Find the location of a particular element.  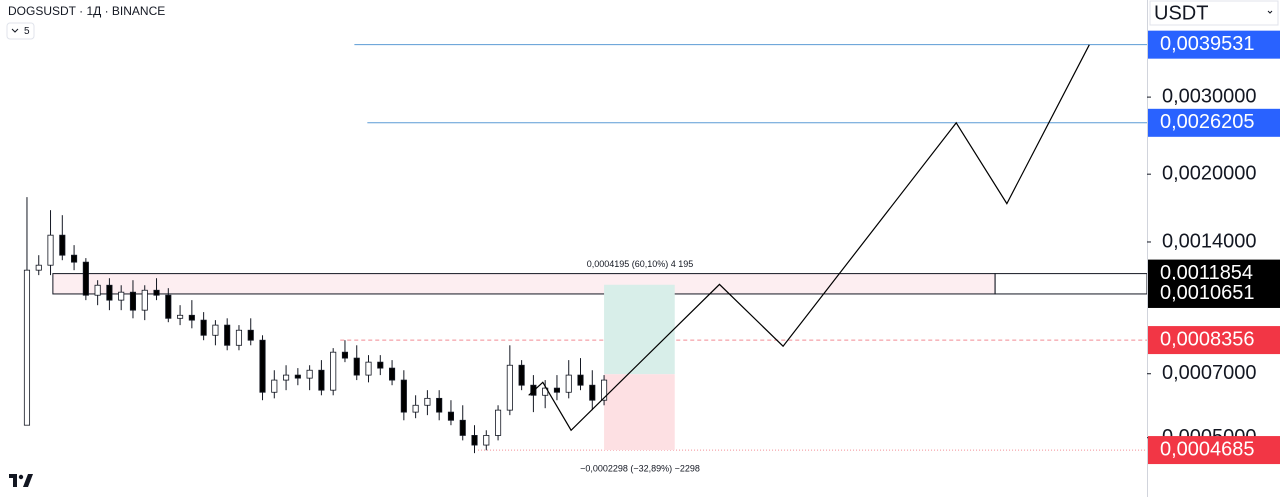

zone is located at coordinates (524, 284).